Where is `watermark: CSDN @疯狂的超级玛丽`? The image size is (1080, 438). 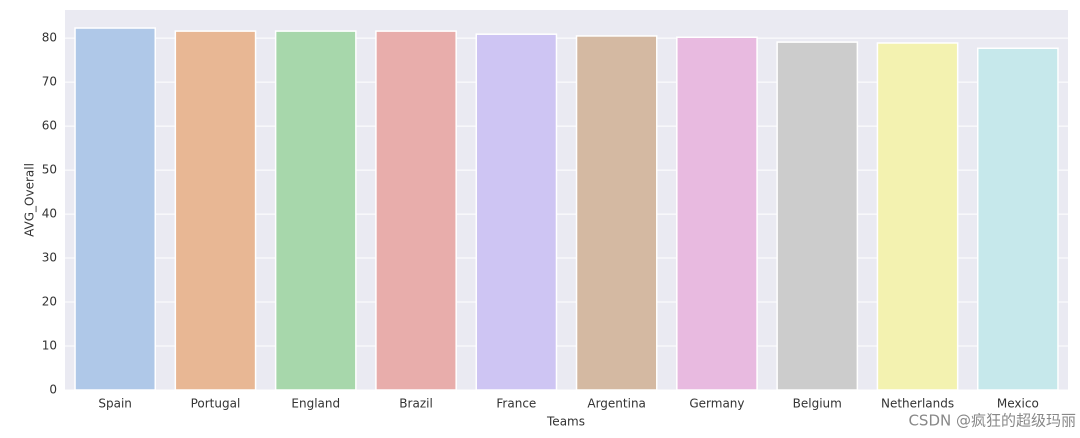
watermark: CSDN @疯狂的超级玛丽 is located at coordinates (992, 421).